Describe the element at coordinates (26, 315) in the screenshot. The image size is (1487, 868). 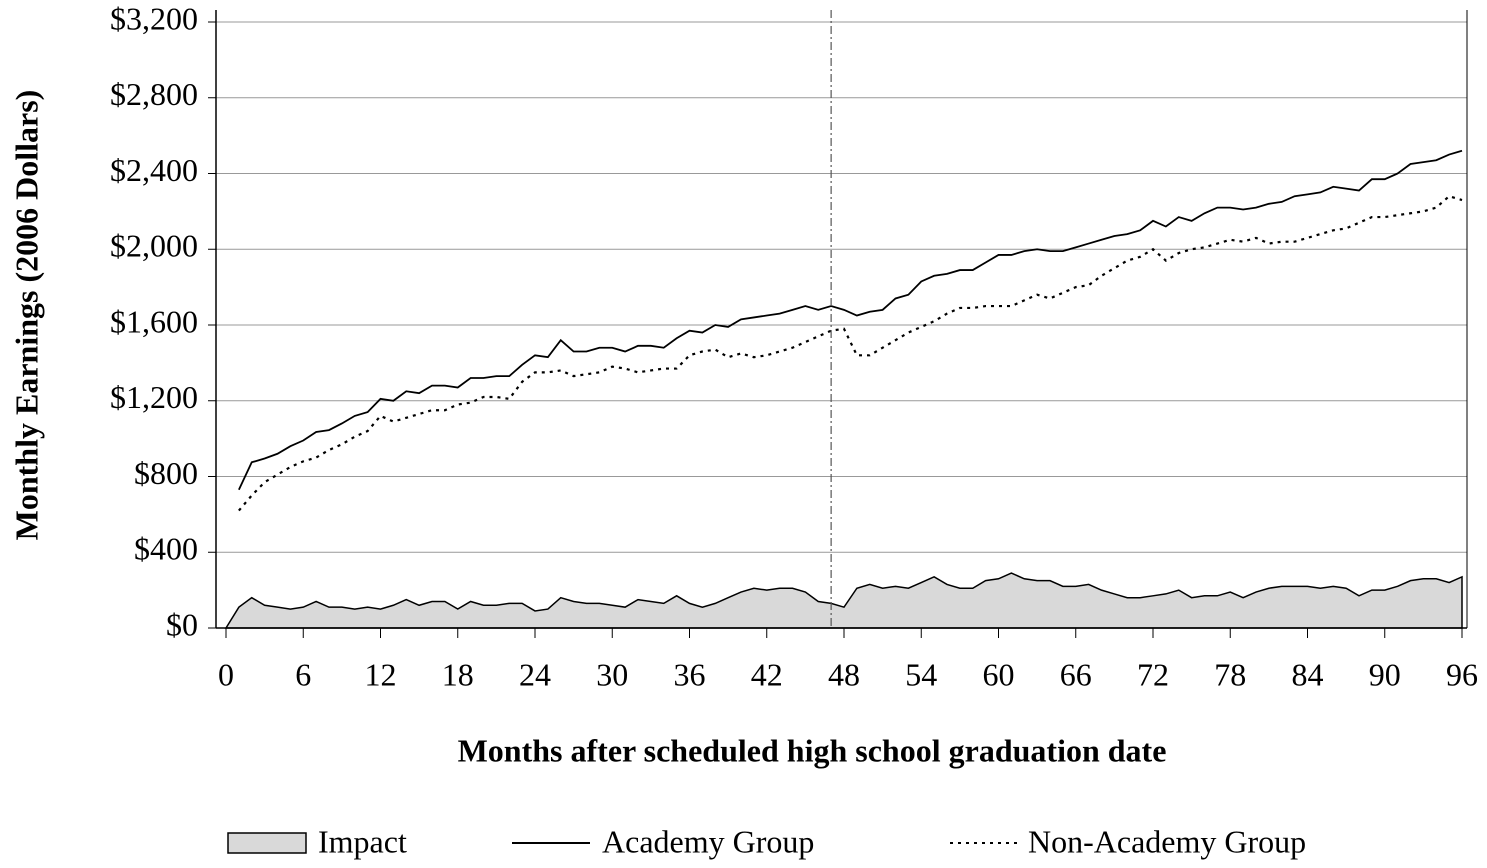
I see `y-axis-label: Monthly Earnings (2006 Dollars)` at that location.